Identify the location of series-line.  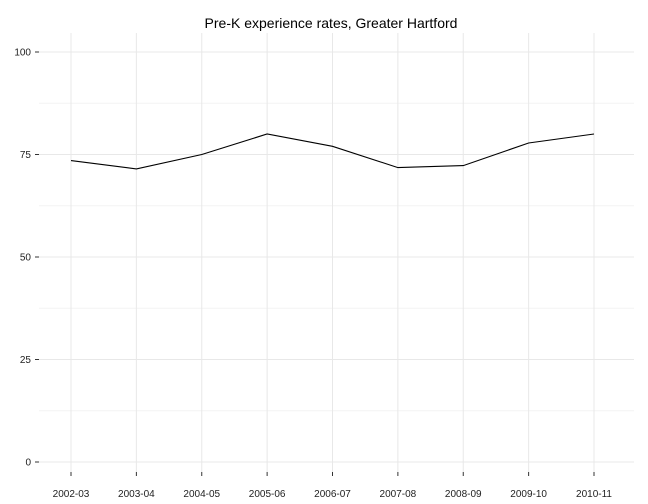
(332, 151).